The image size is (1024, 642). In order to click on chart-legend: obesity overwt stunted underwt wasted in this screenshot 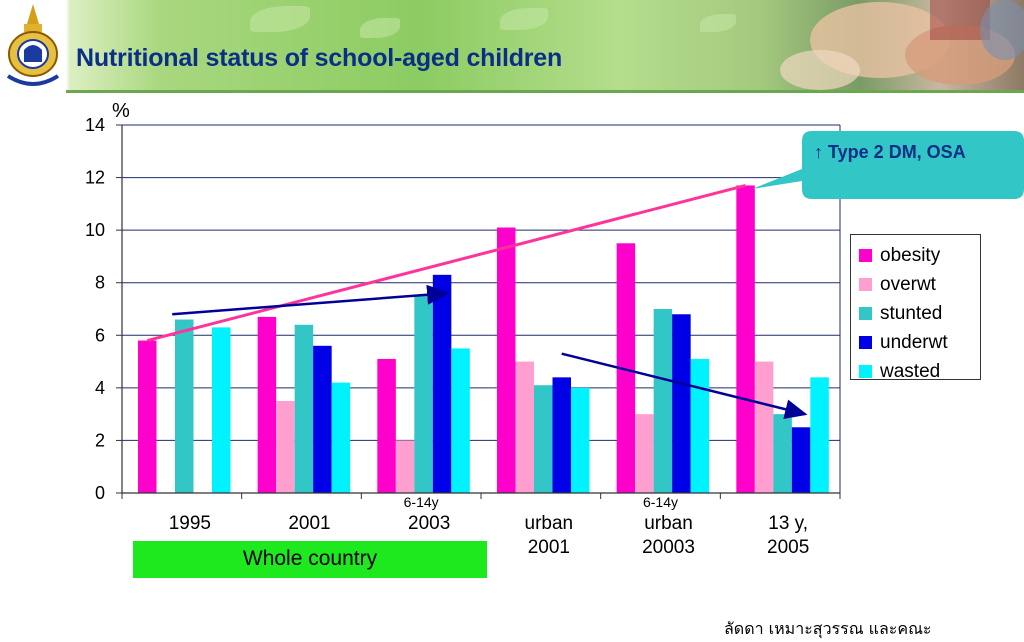, I will do `click(915, 308)`.